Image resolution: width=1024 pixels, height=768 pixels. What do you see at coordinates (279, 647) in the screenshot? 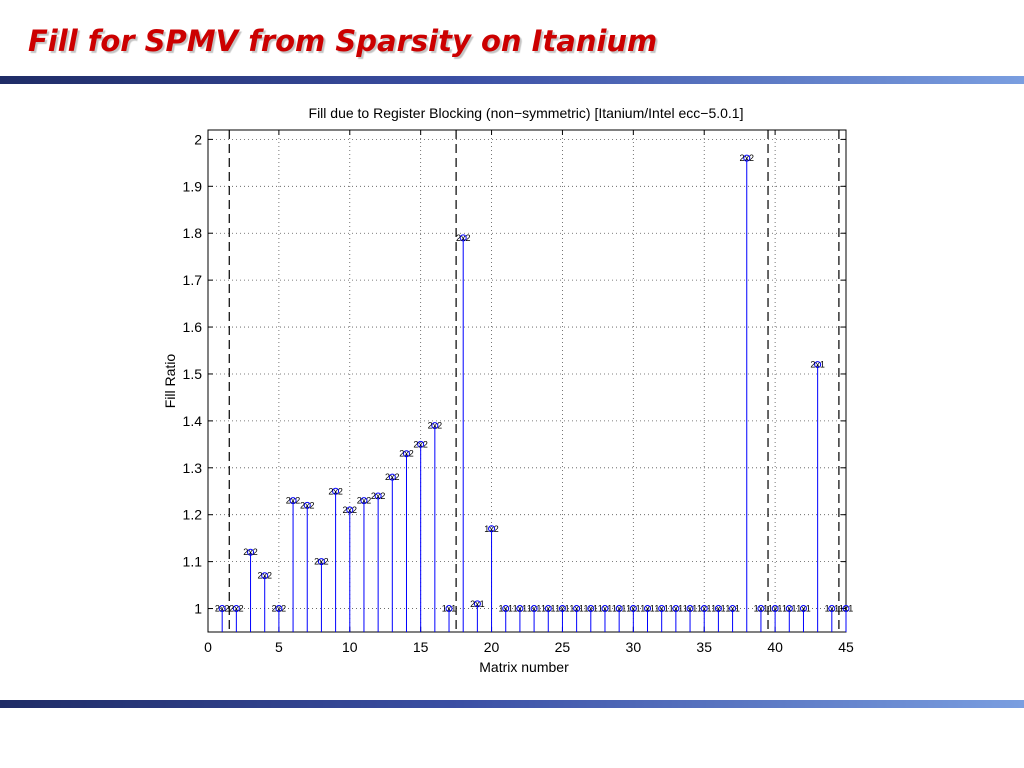
I see `x-tick-label: 5` at bounding box center [279, 647].